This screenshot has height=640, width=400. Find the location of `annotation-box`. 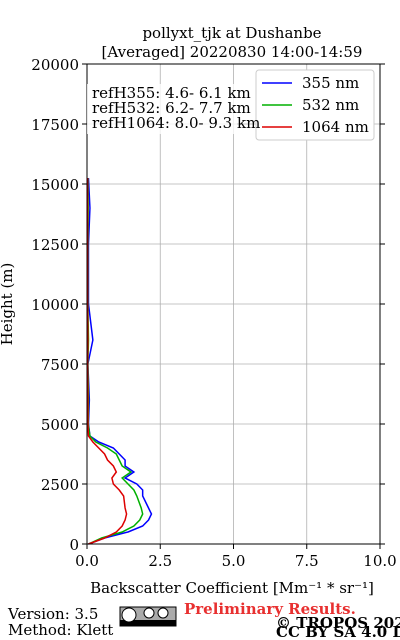

annotation-box is located at coordinates (162, 109).